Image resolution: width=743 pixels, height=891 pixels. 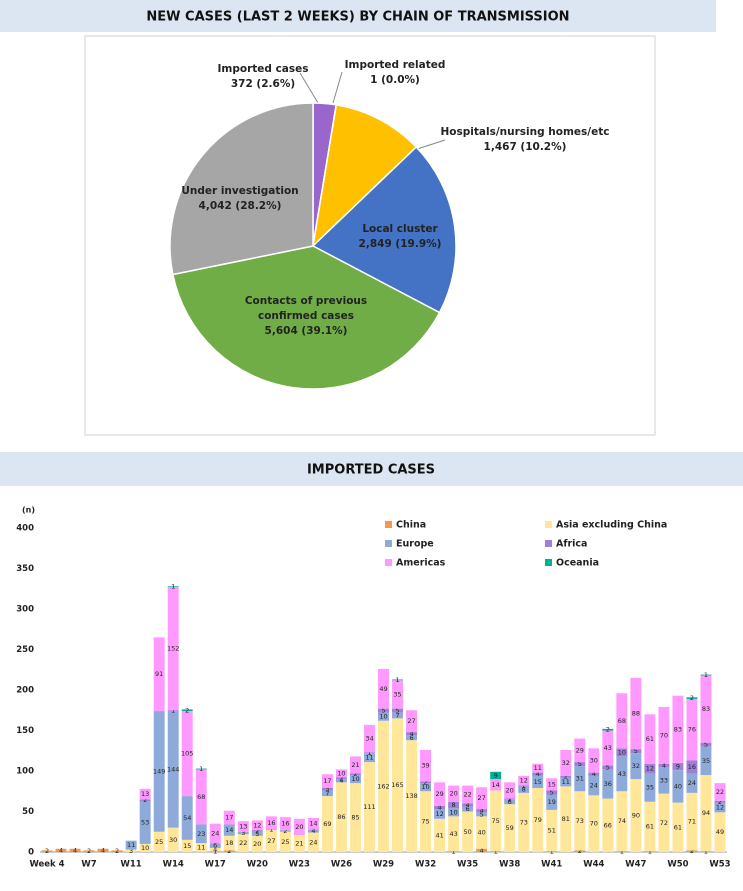 I want to click on data-label: 75, so click(x=496, y=821).